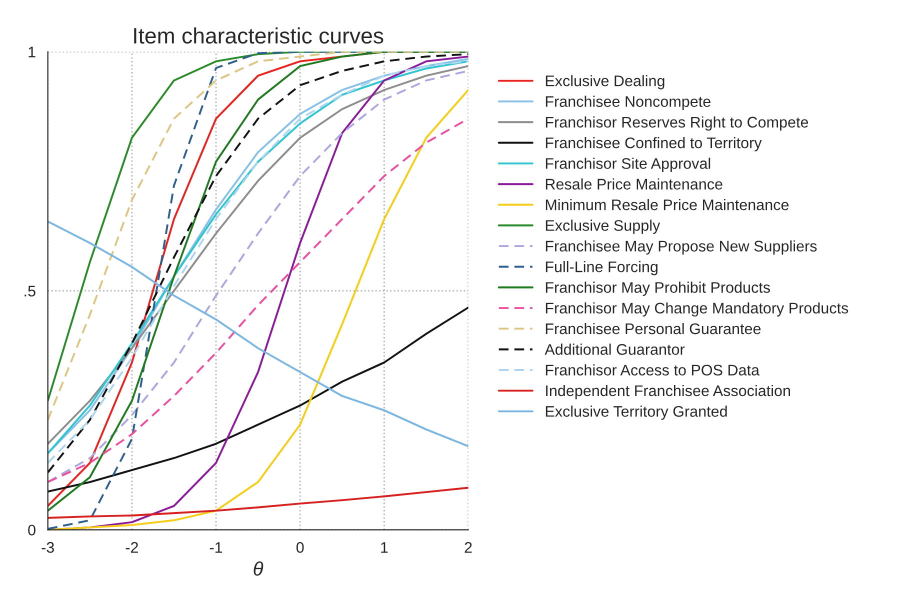 This screenshot has height=609, width=920. What do you see at coordinates (628, 103) in the screenshot?
I see `legend-label: Franchisee Noncompete` at bounding box center [628, 103].